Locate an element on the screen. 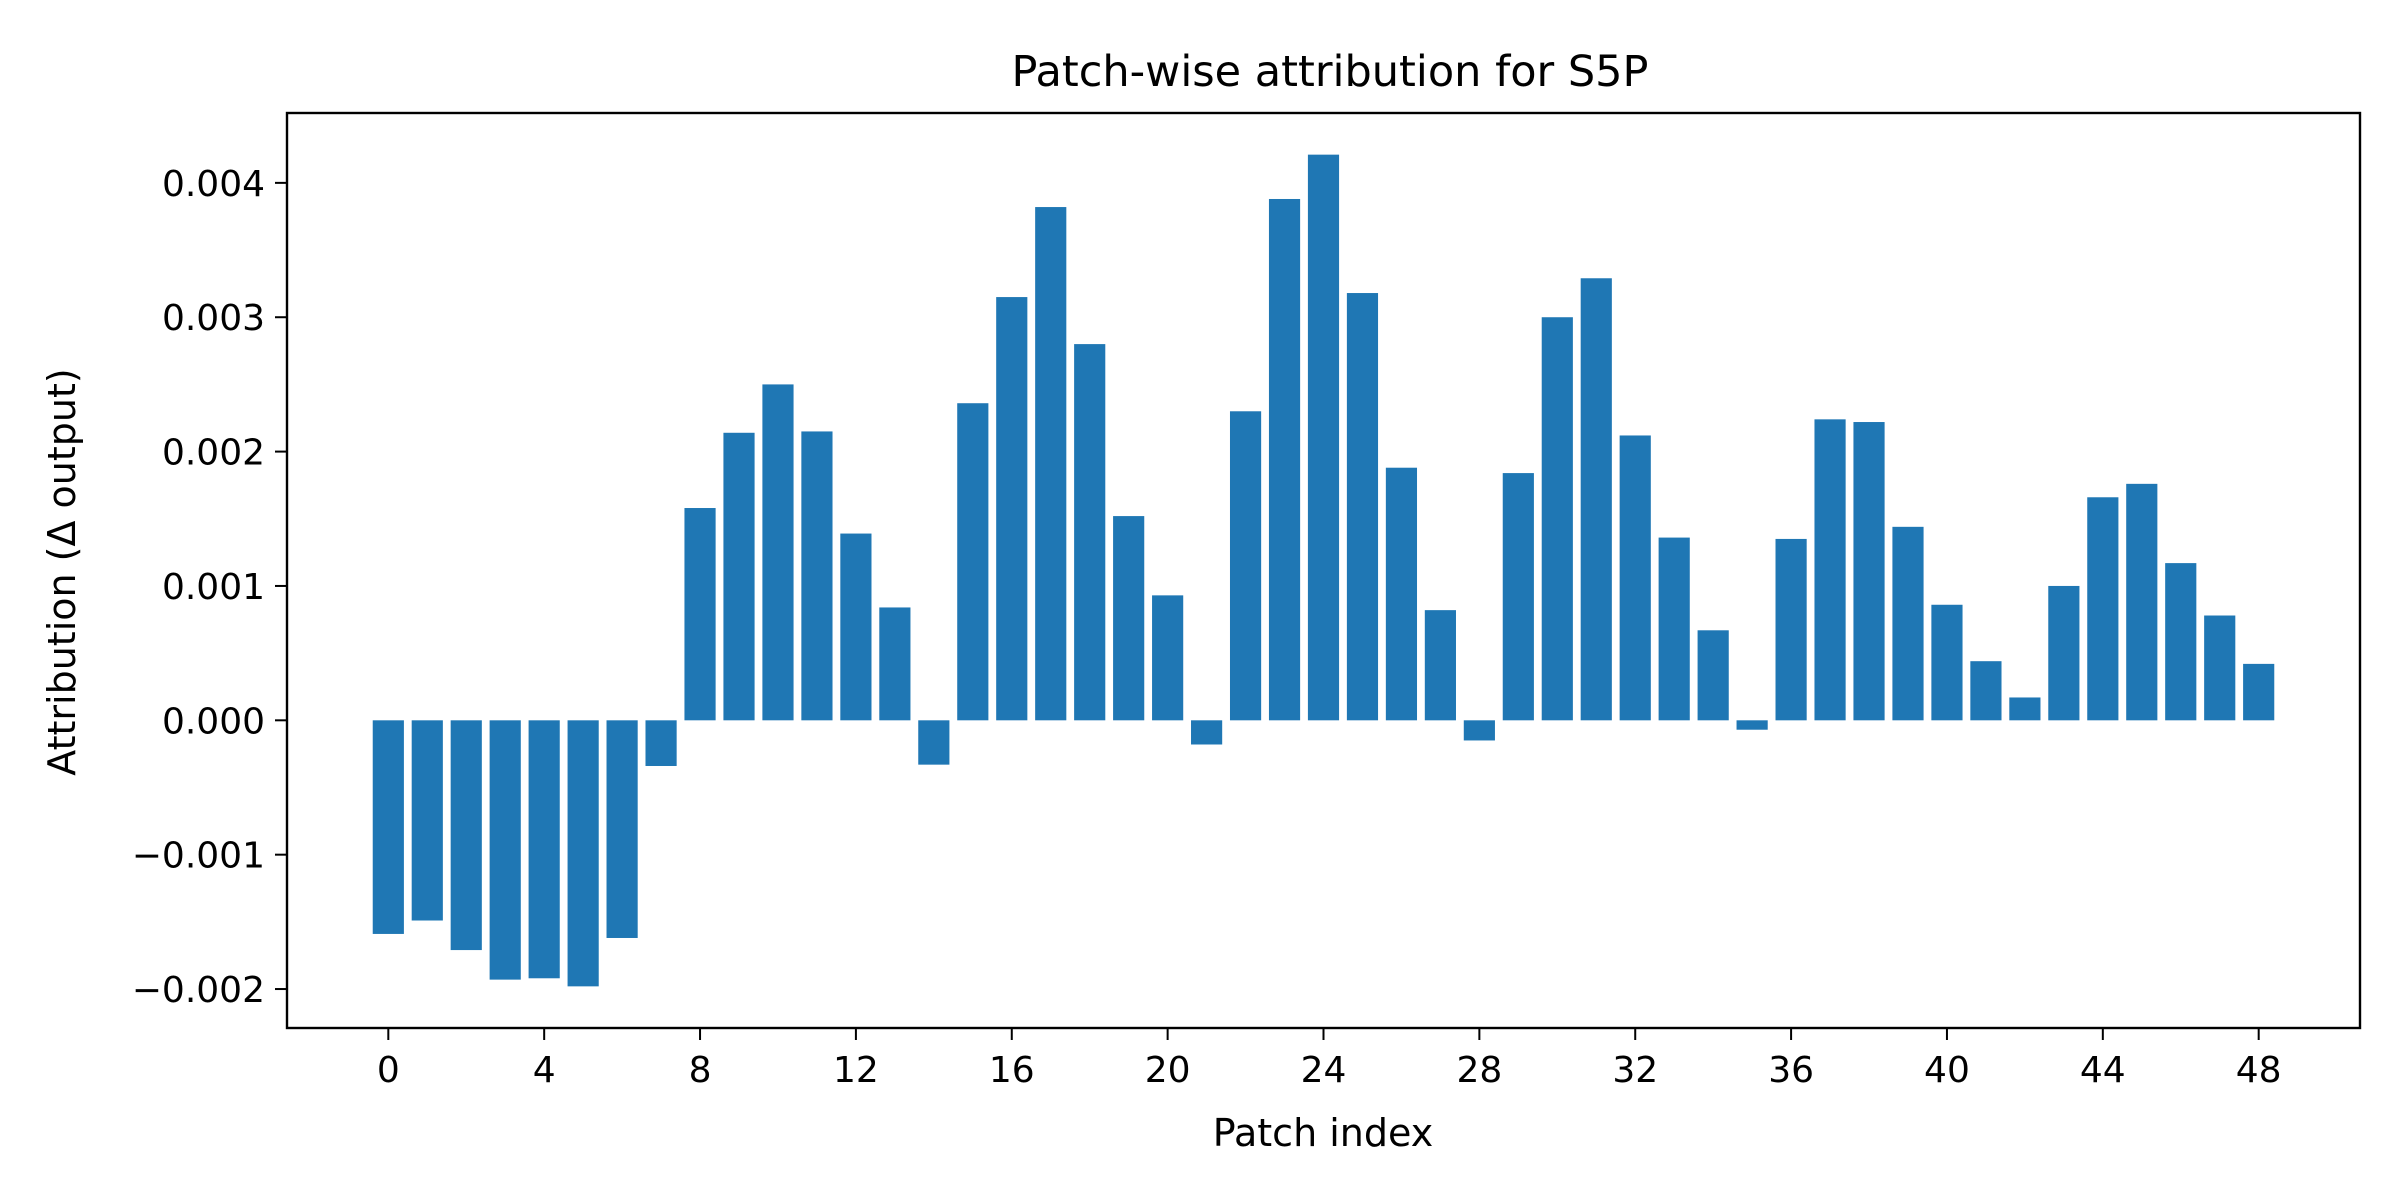  x-axis-label: Patch index is located at coordinates (1323, 1133).